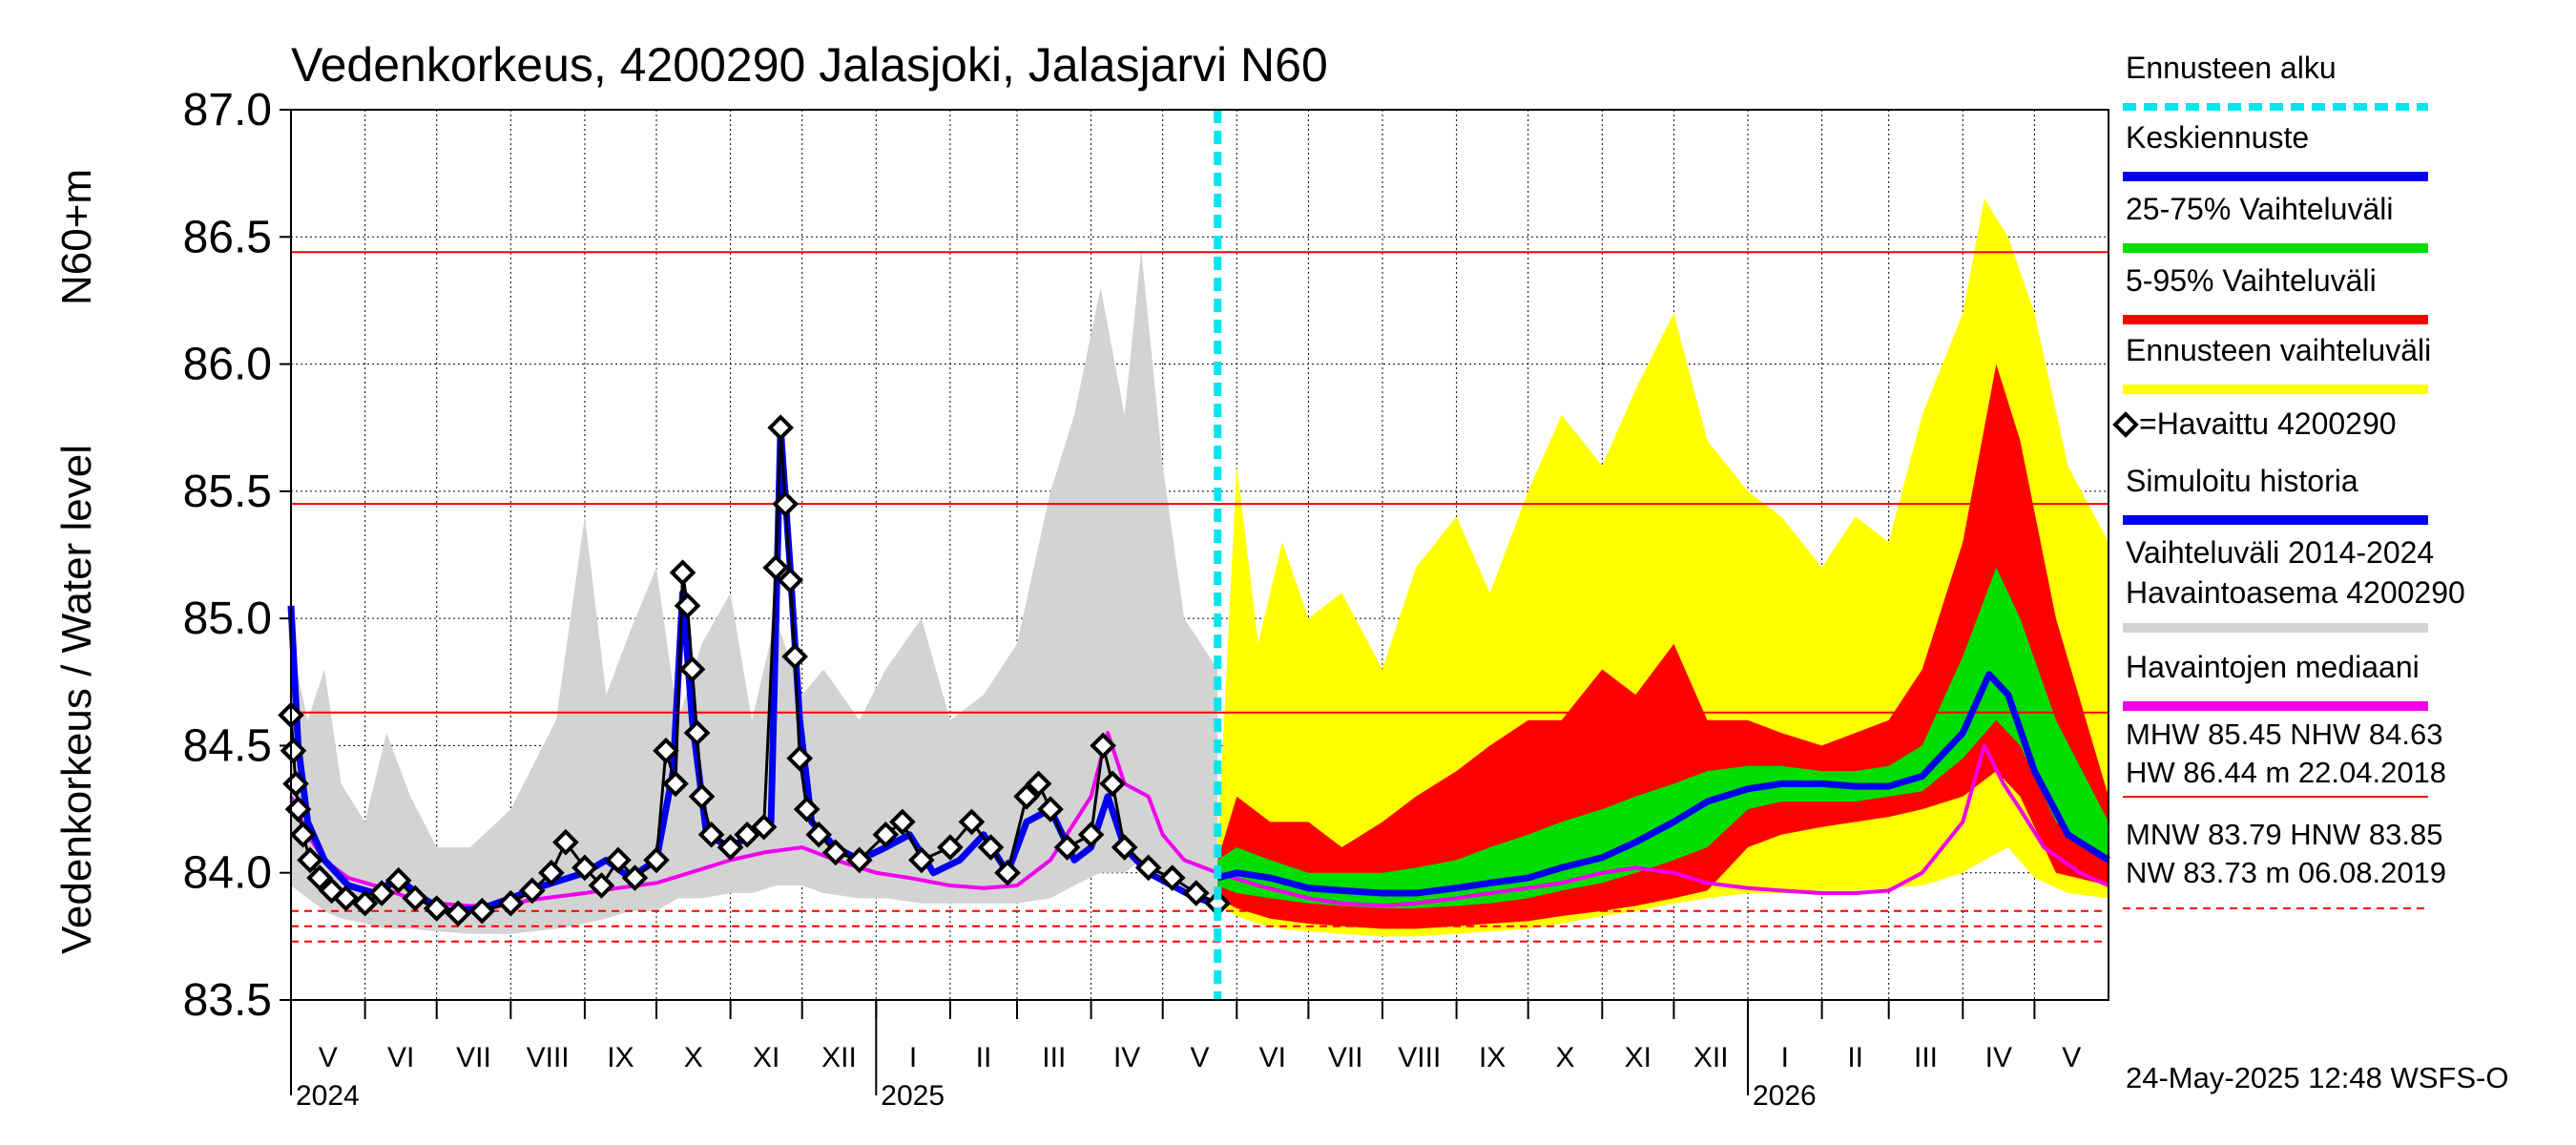 The image size is (2576, 1145). Describe the element at coordinates (227, 492) in the screenshot. I see `y-tick-label: 85.5` at that location.